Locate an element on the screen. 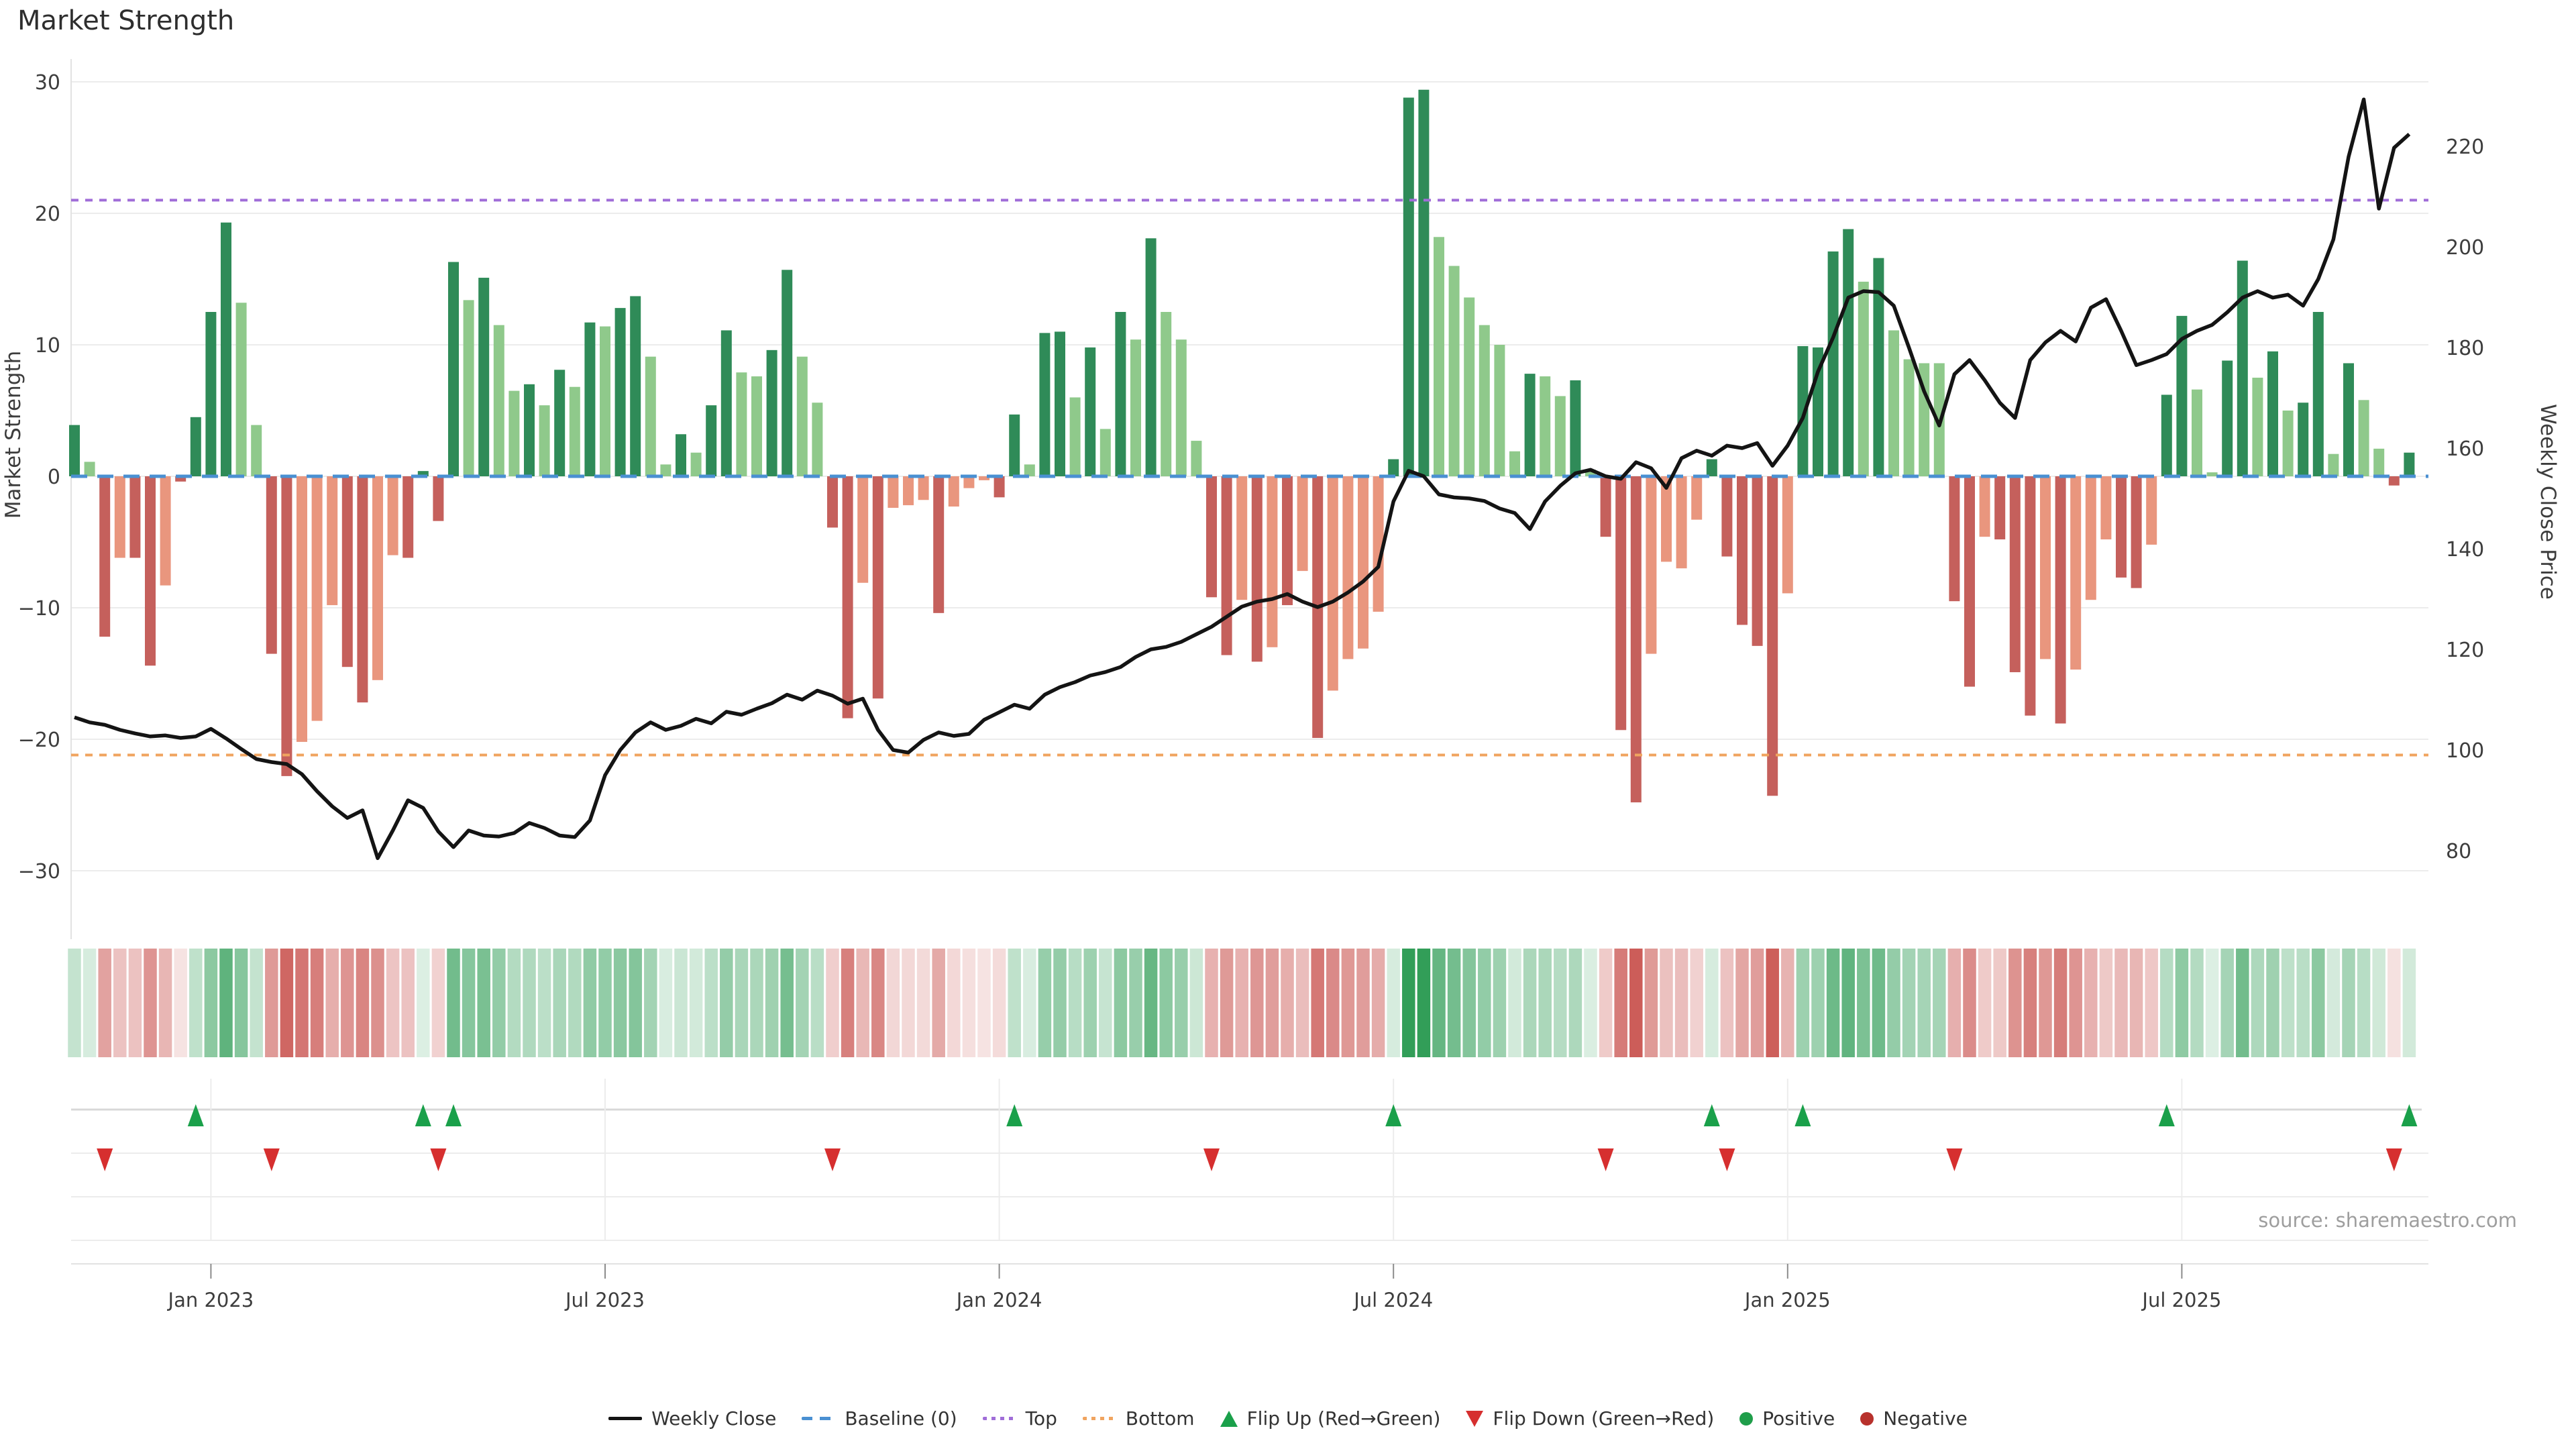 This screenshot has width=2576, height=1449. left-tick-label: −20 is located at coordinates (39, 740).